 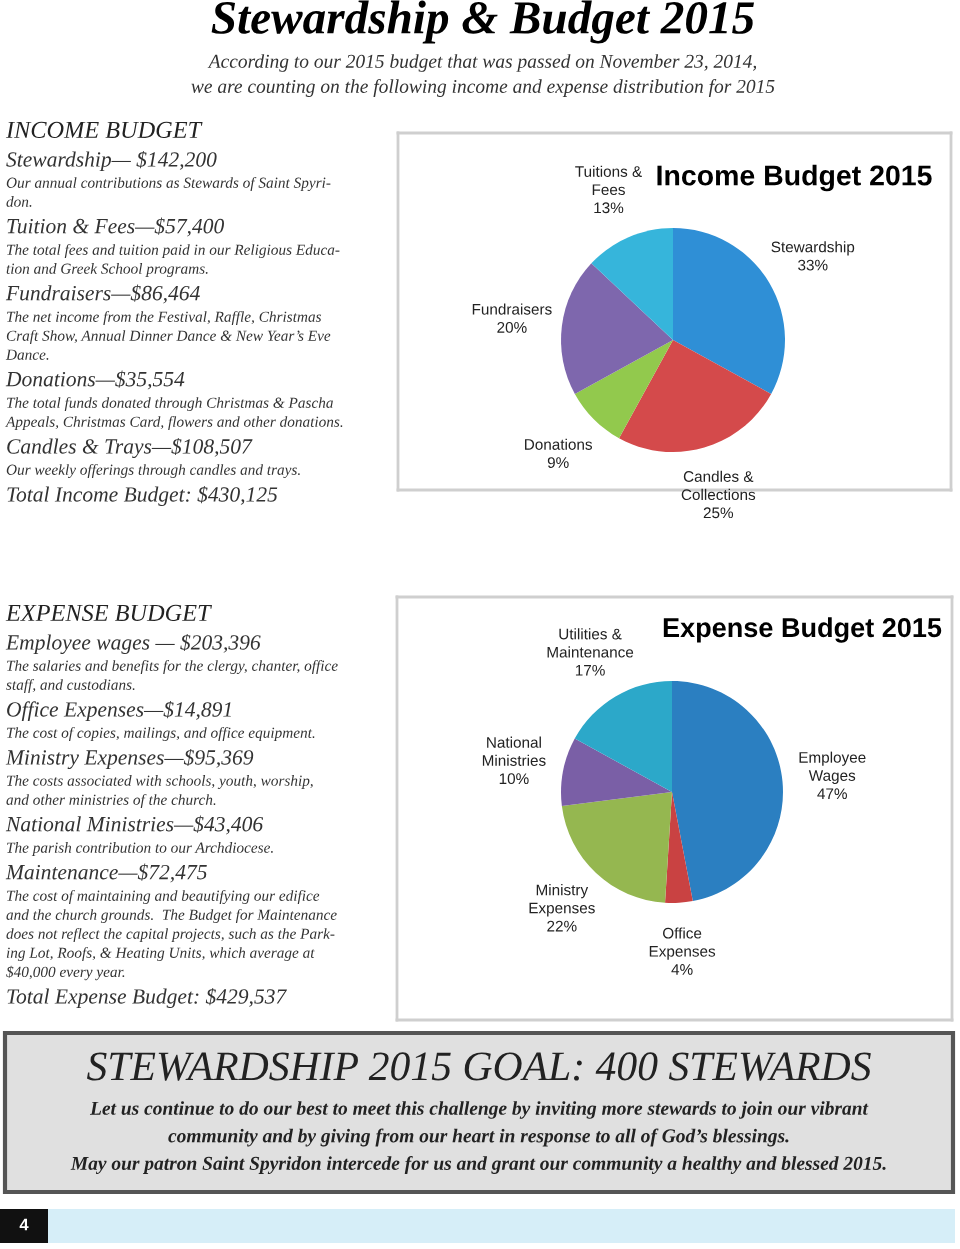 I want to click on chart-title: Income Budget 2015, so click(x=794, y=178).